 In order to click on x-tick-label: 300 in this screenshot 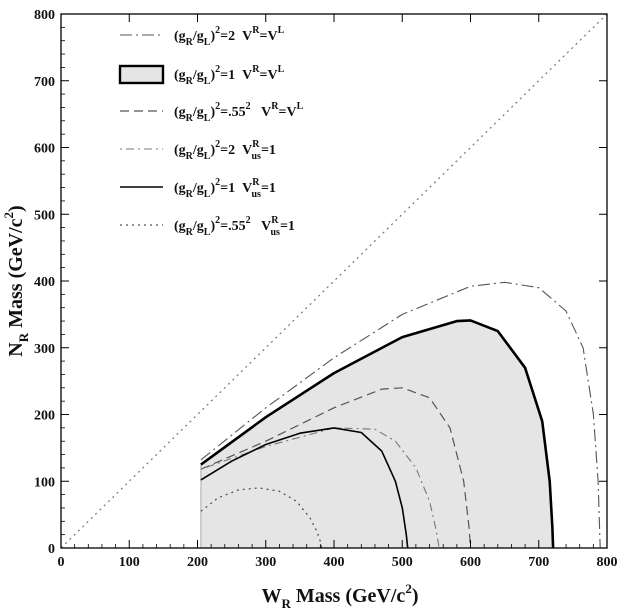, I will do `click(265, 562)`.